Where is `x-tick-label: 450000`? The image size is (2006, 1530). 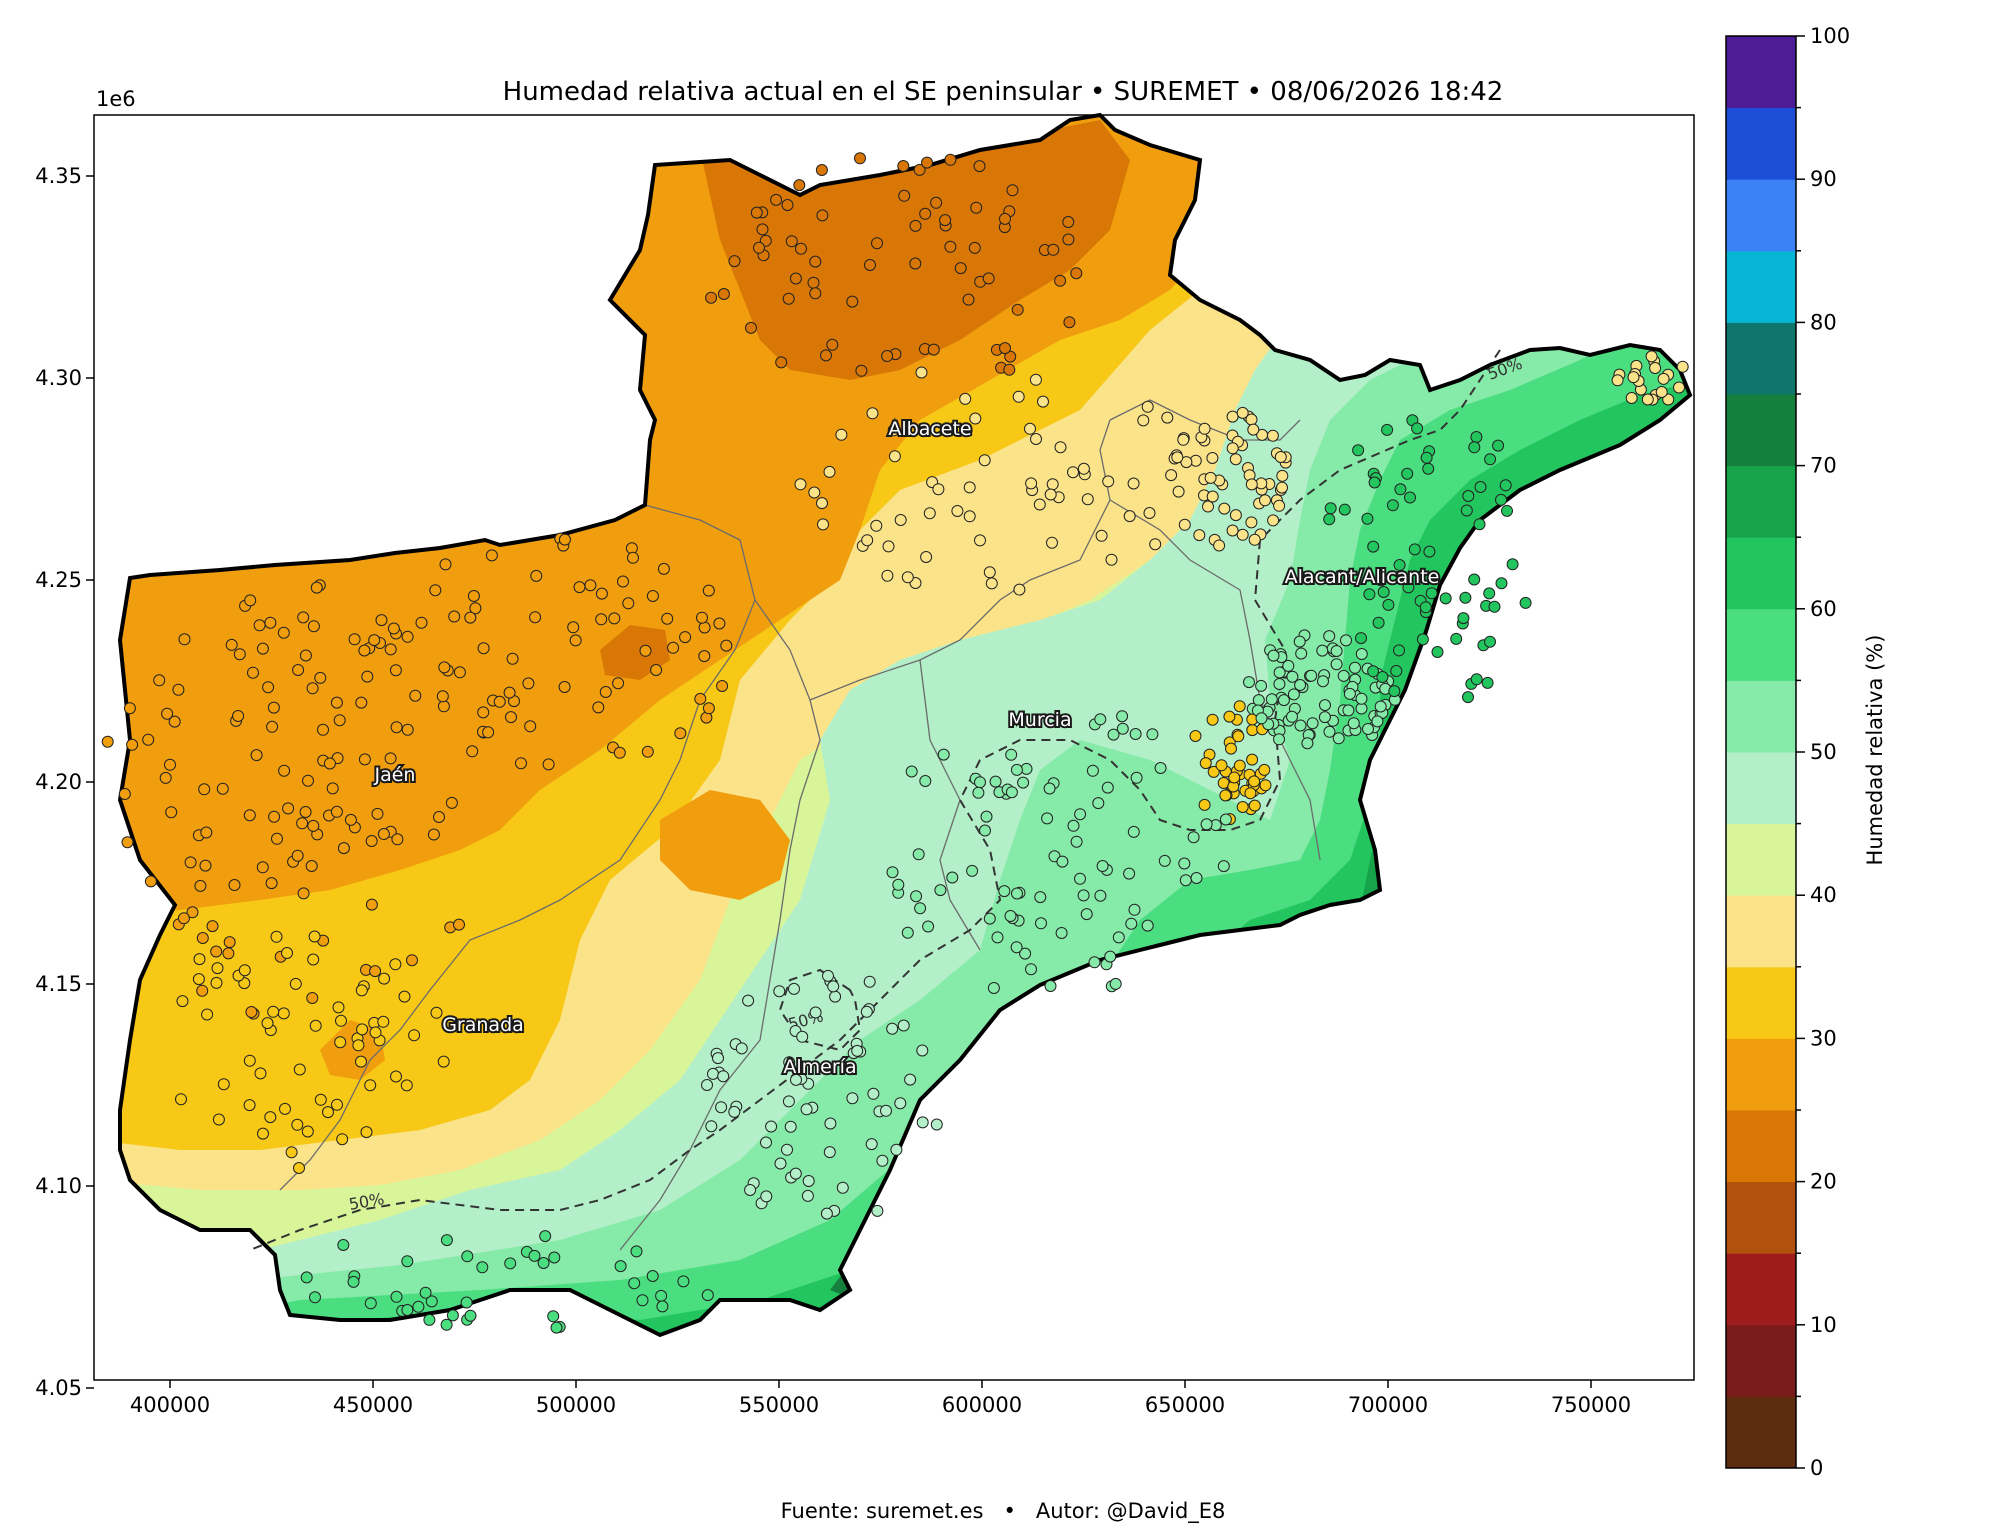
x-tick-label: 450000 is located at coordinates (373, 1405).